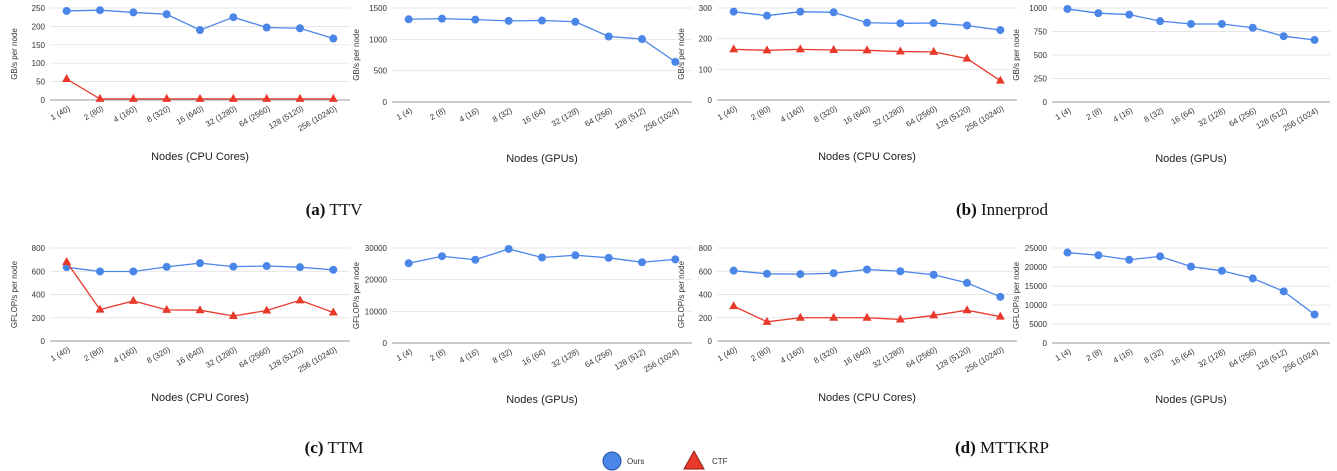 The width and height of the screenshot is (1337, 471). What do you see at coordinates (158, 355) in the screenshot?
I see `x-tick-label: 8 (320)` at bounding box center [158, 355].